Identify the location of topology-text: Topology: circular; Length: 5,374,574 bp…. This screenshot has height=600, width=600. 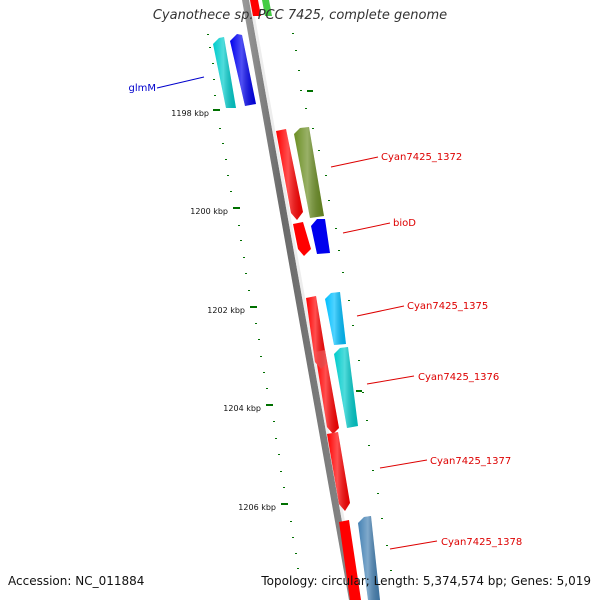
(426, 581).